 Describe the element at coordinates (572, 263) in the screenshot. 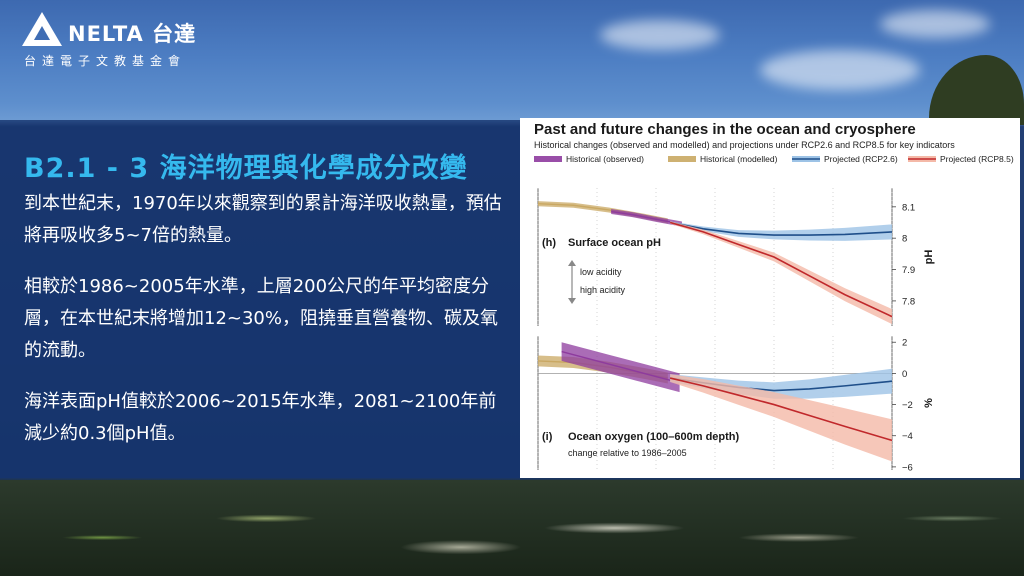

I see `arrow-head-up` at that location.